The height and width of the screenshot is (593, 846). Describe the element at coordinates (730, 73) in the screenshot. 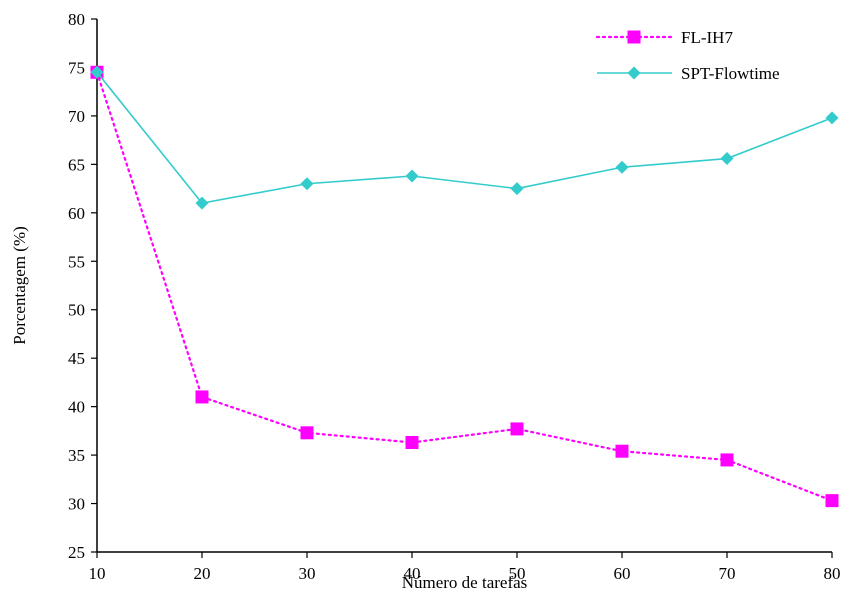

I see `legend-label-spt-flowtime: SPT-Flowtime` at that location.